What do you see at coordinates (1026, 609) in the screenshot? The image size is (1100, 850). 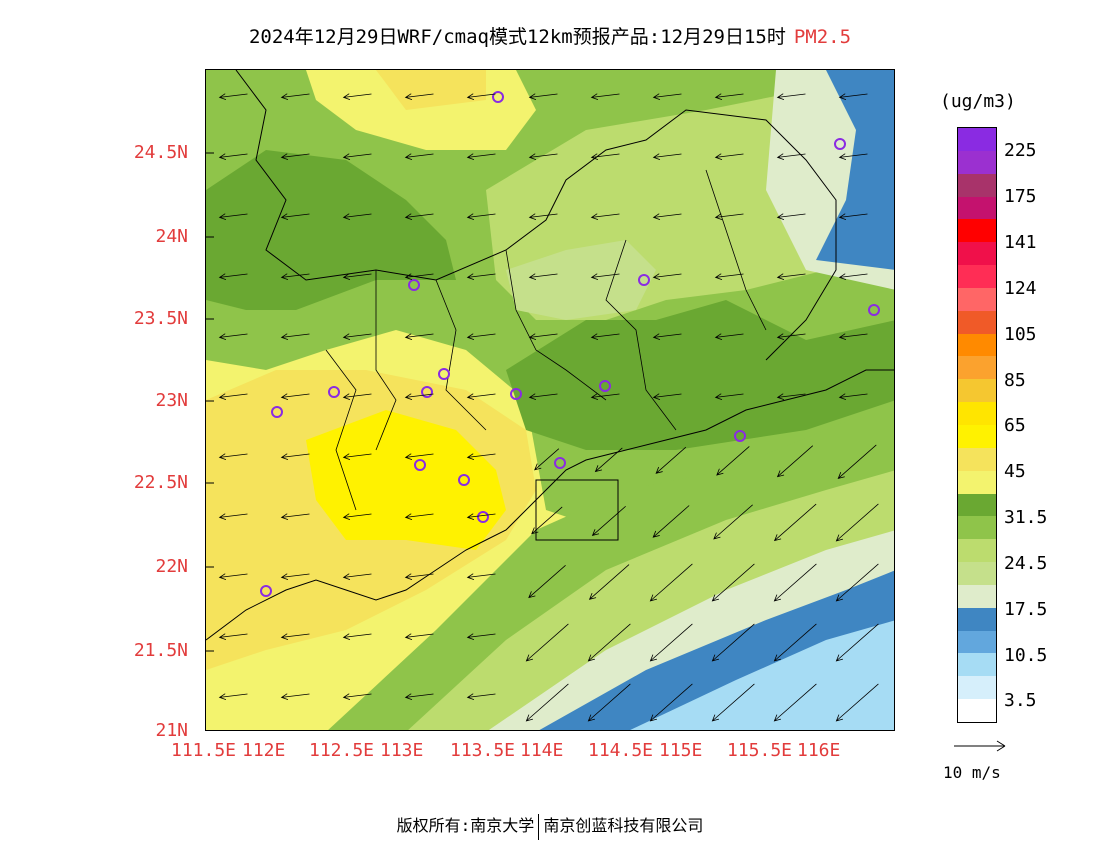 I see `legend-label: 17.5` at bounding box center [1026, 609].